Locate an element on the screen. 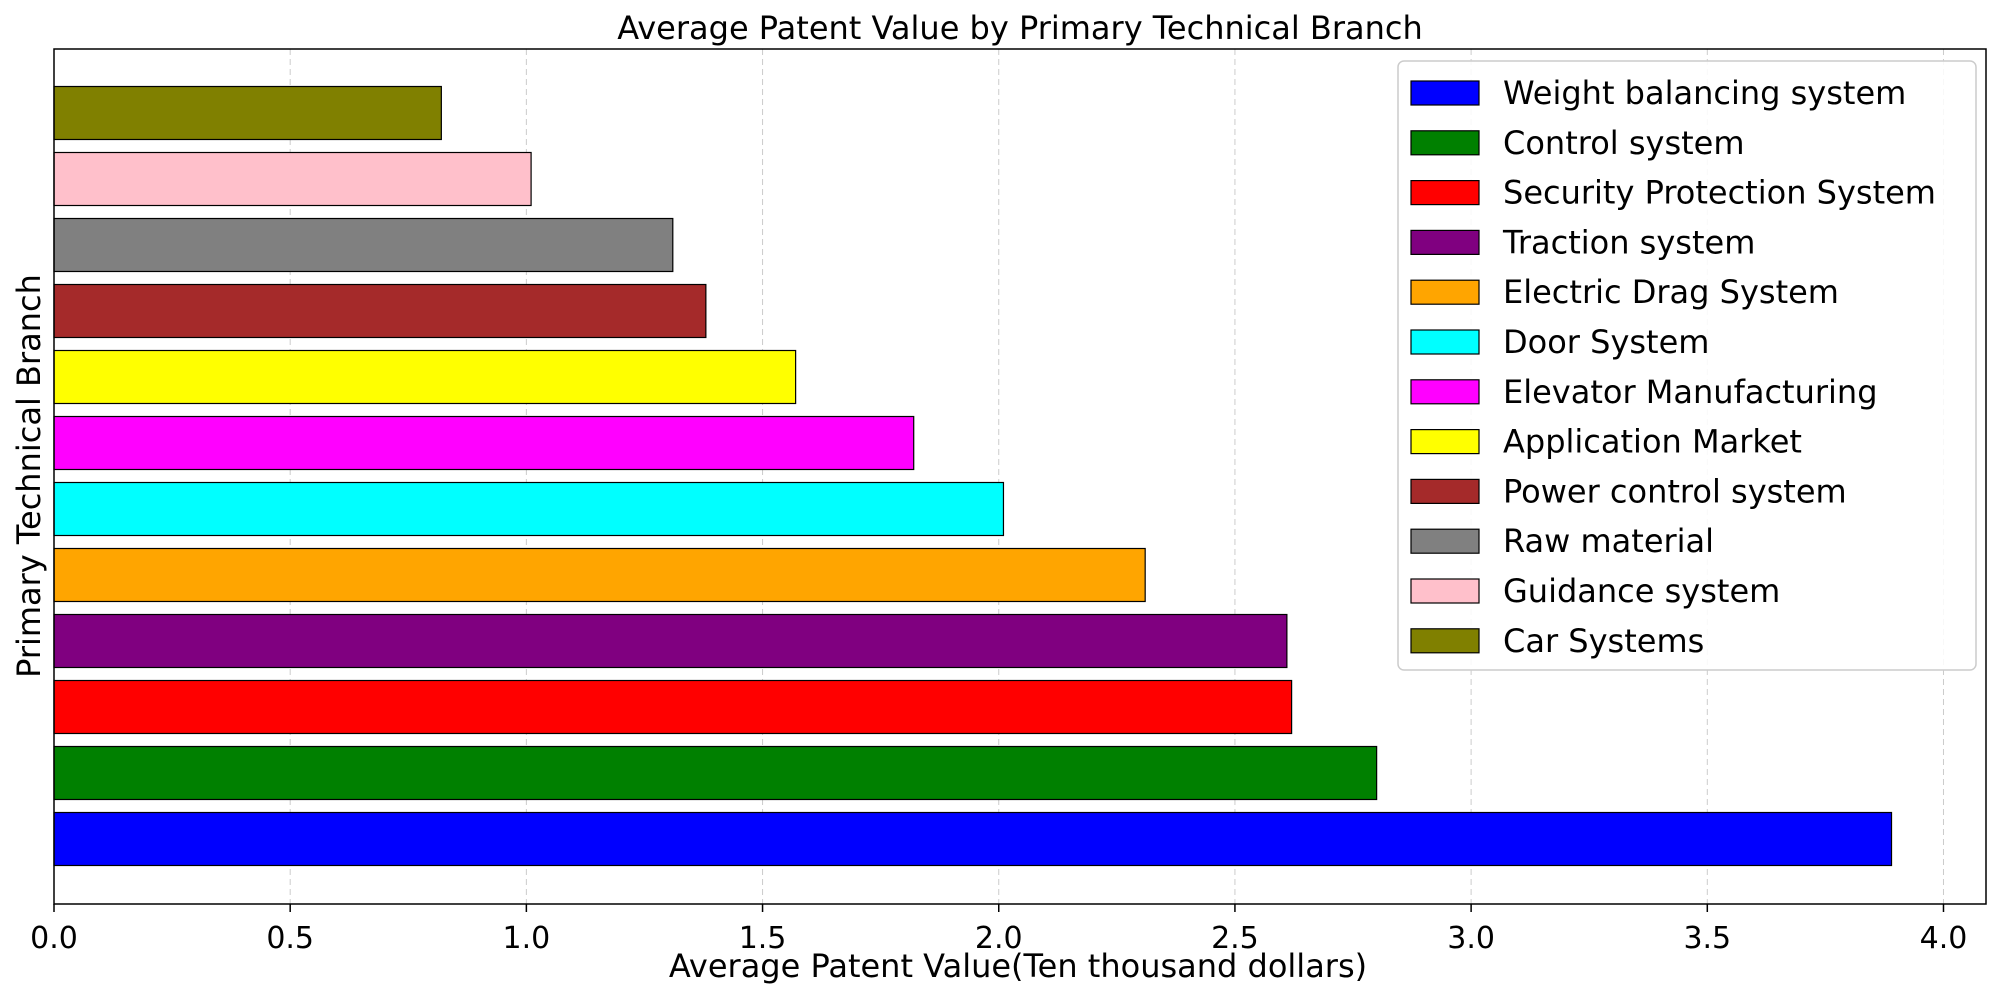 The image size is (2000, 1000). bar-application-market is located at coordinates (425, 377).